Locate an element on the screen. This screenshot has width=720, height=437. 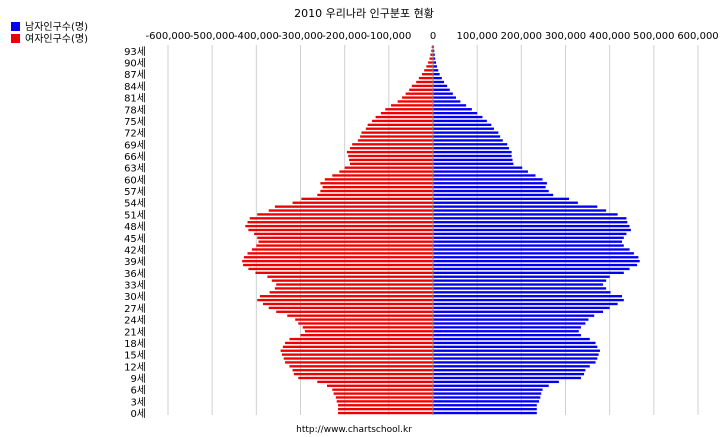
y-tick-label: 87세 is located at coordinates (135, 75).